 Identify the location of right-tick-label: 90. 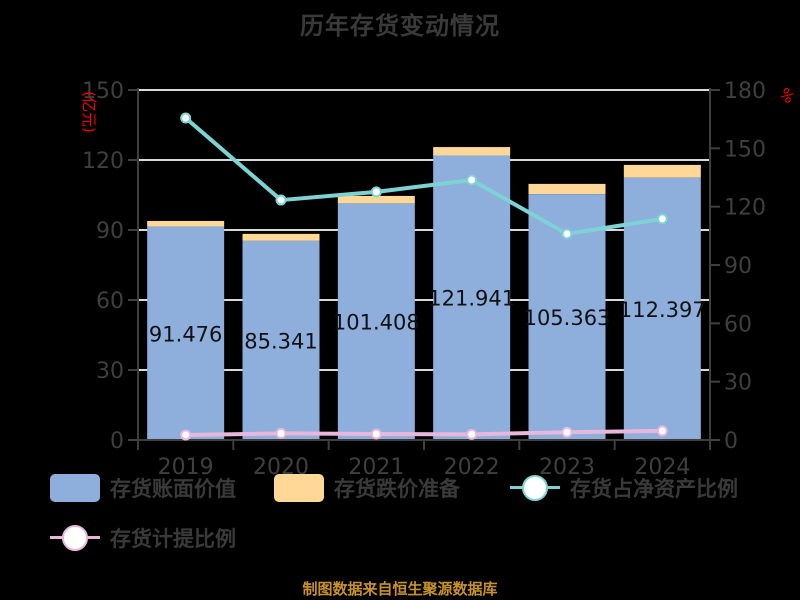
(738, 266).